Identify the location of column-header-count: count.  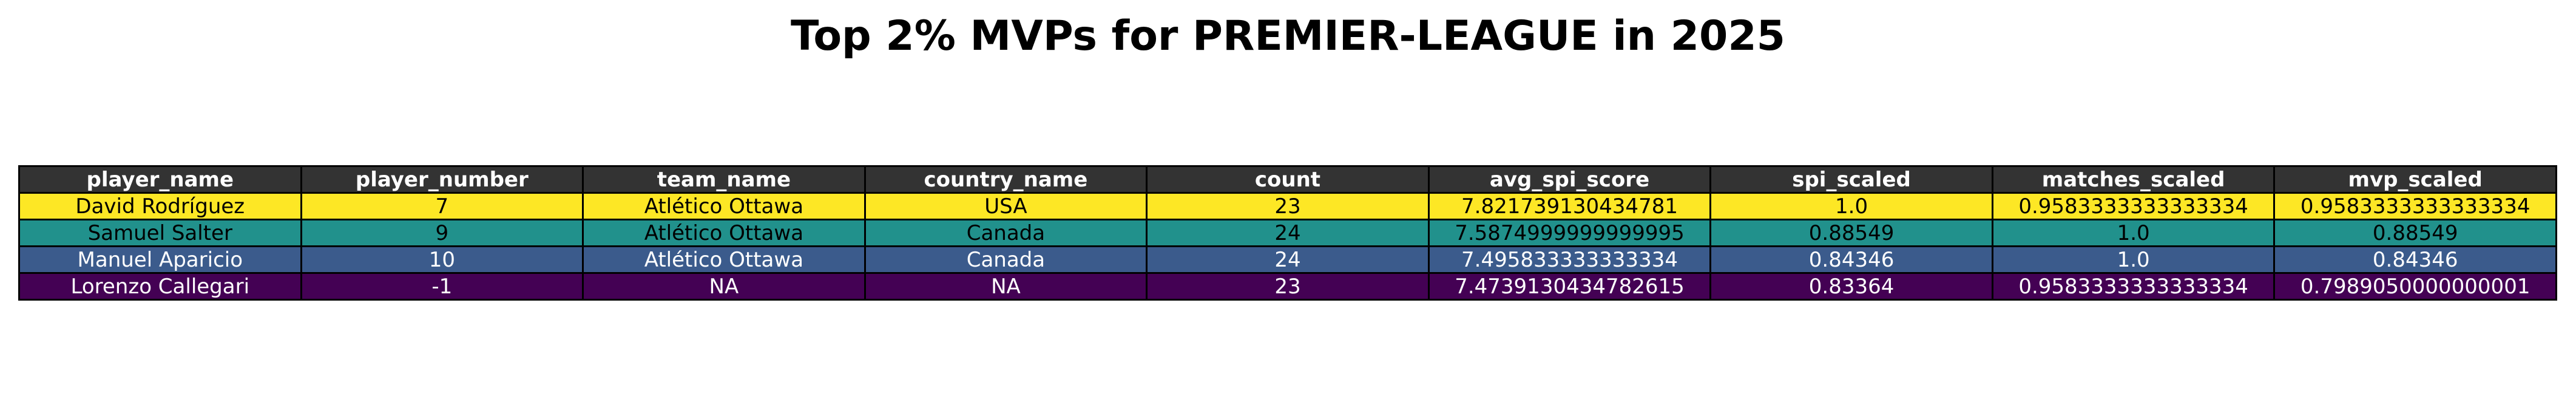
(1288, 180).